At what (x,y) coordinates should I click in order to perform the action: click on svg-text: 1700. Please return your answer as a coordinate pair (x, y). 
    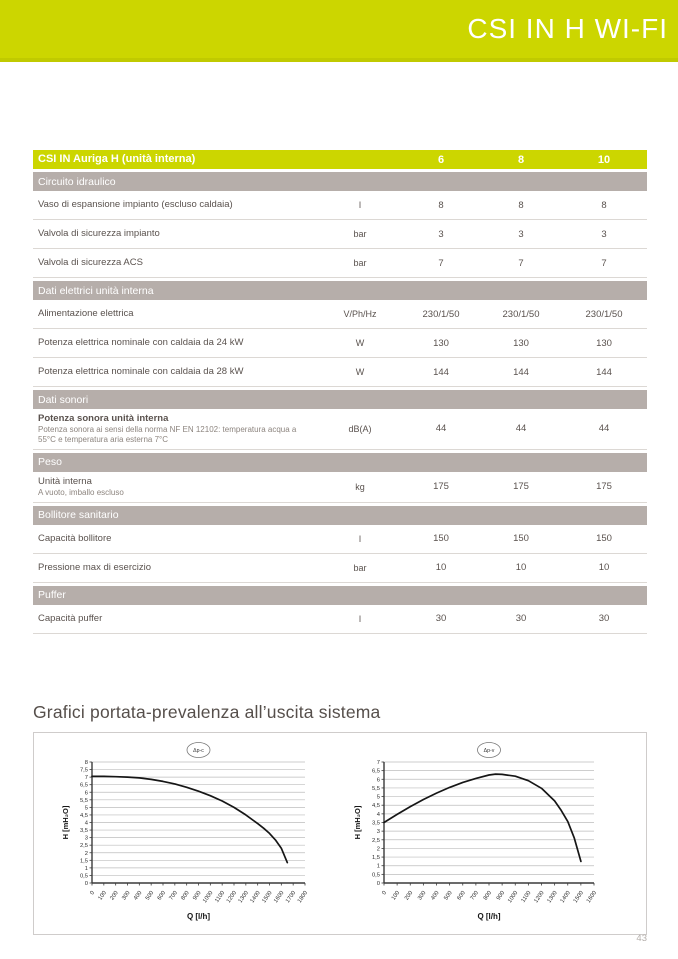
    Looking at the image, I should click on (291, 897).